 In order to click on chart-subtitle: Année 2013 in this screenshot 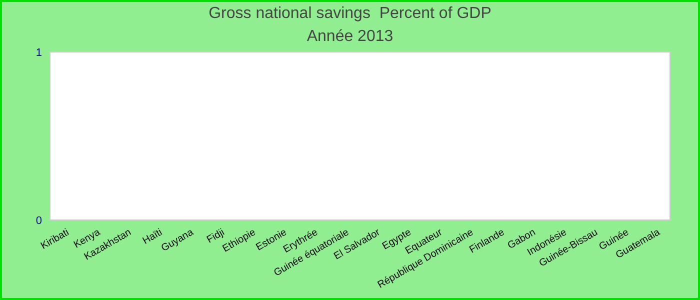, I will do `click(350, 37)`.